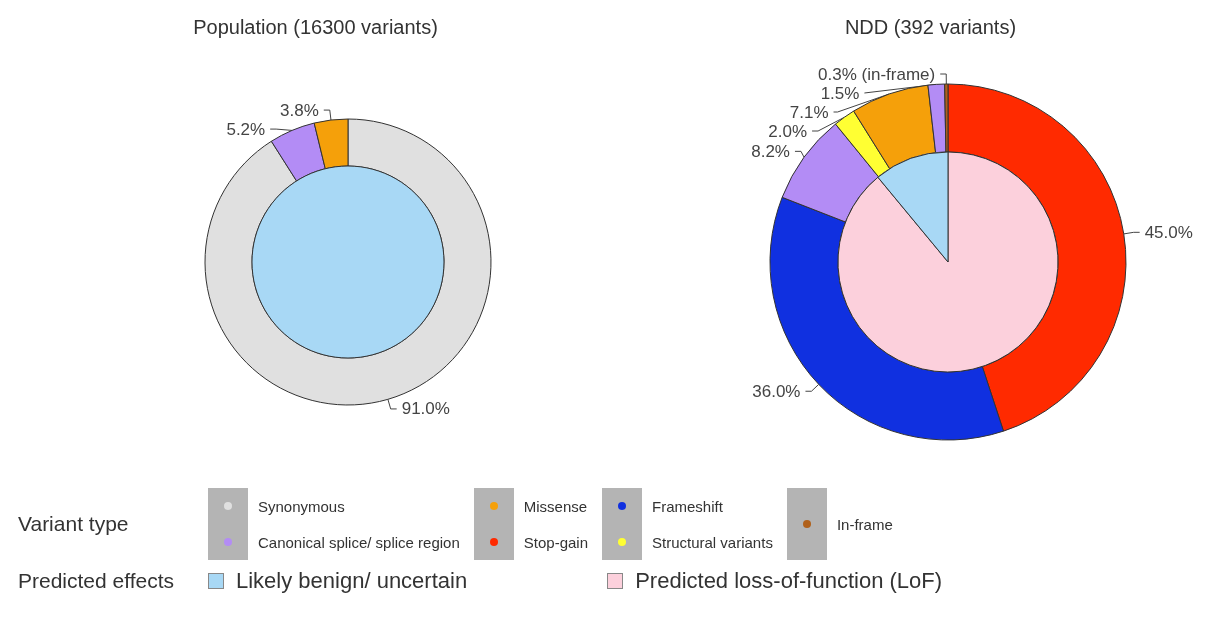 The height and width of the screenshot is (637, 1231). I want to click on data-label: 1.5%, so click(840, 93).